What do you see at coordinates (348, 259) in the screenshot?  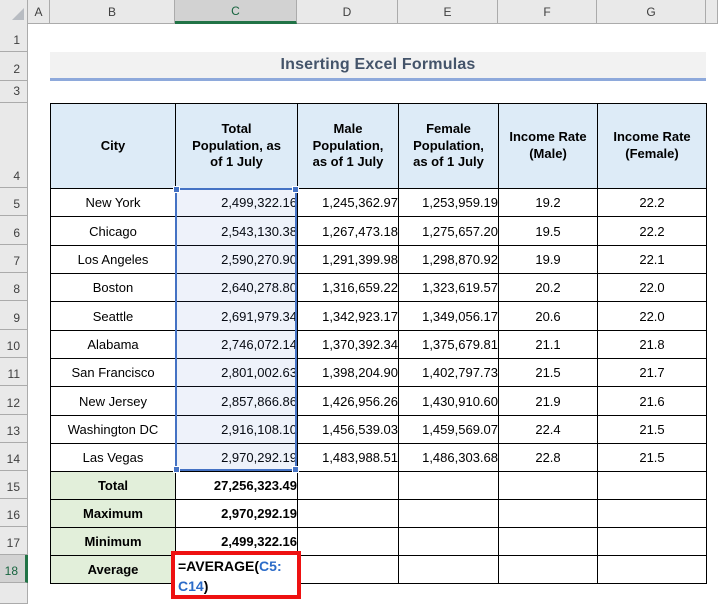 I see `table-cell: 1,291,399.98` at bounding box center [348, 259].